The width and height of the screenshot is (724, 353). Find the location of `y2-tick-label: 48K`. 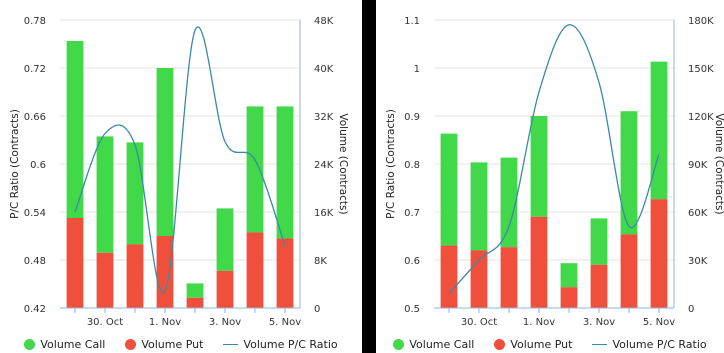

y2-tick-label: 48K is located at coordinates (324, 21).